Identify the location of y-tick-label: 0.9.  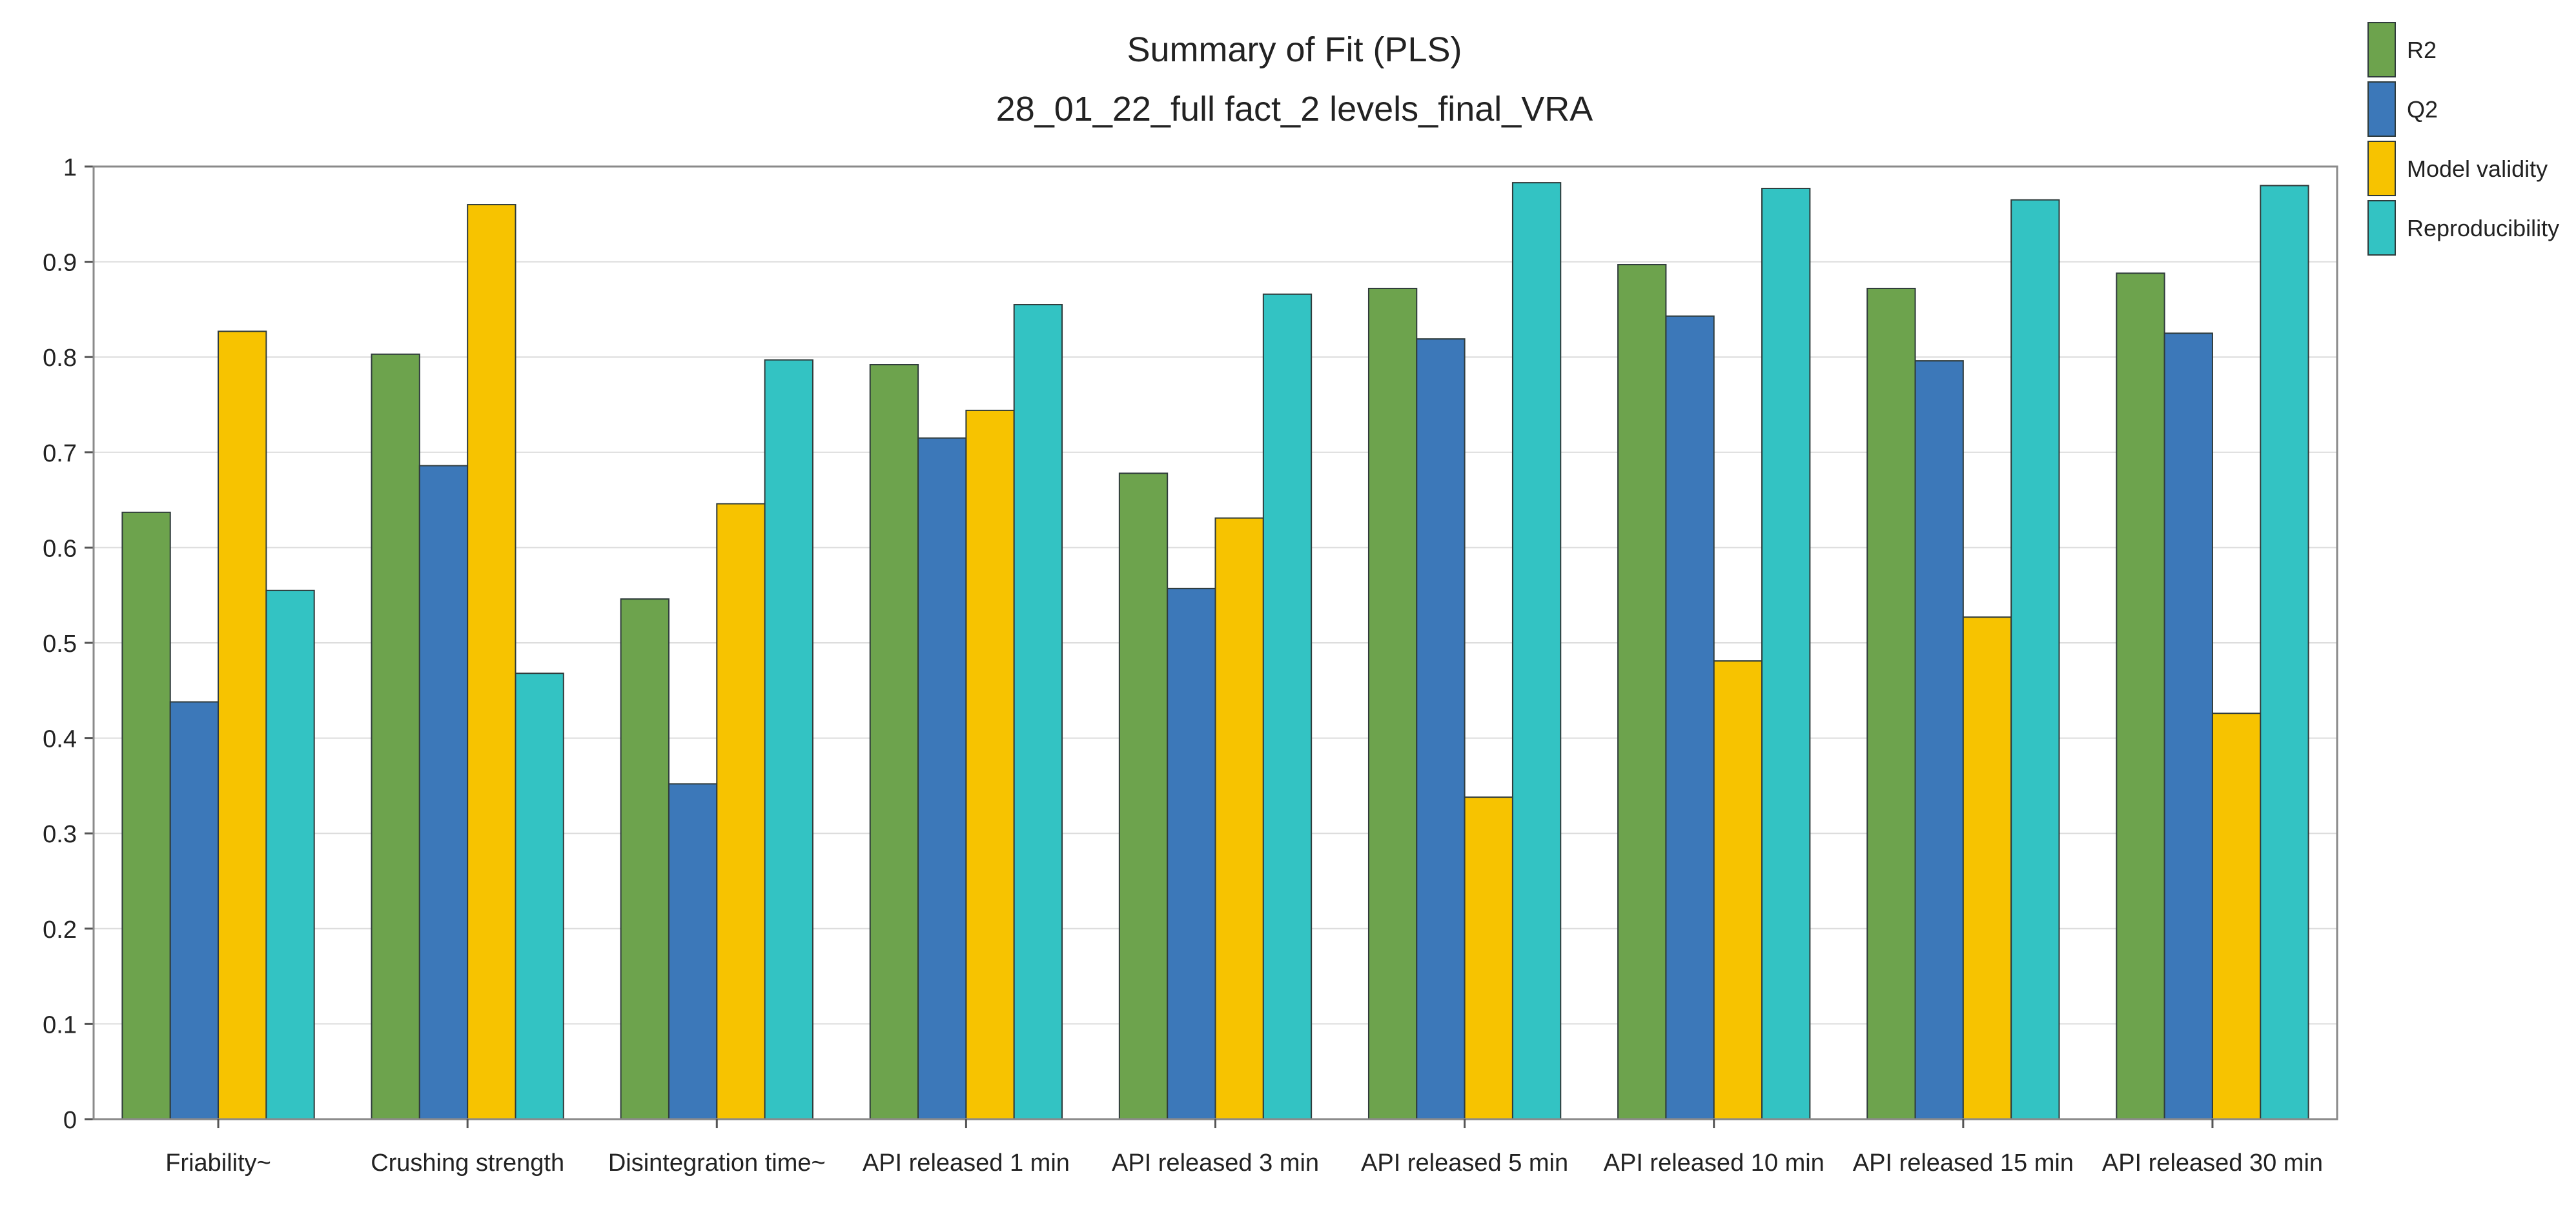
(60, 263).